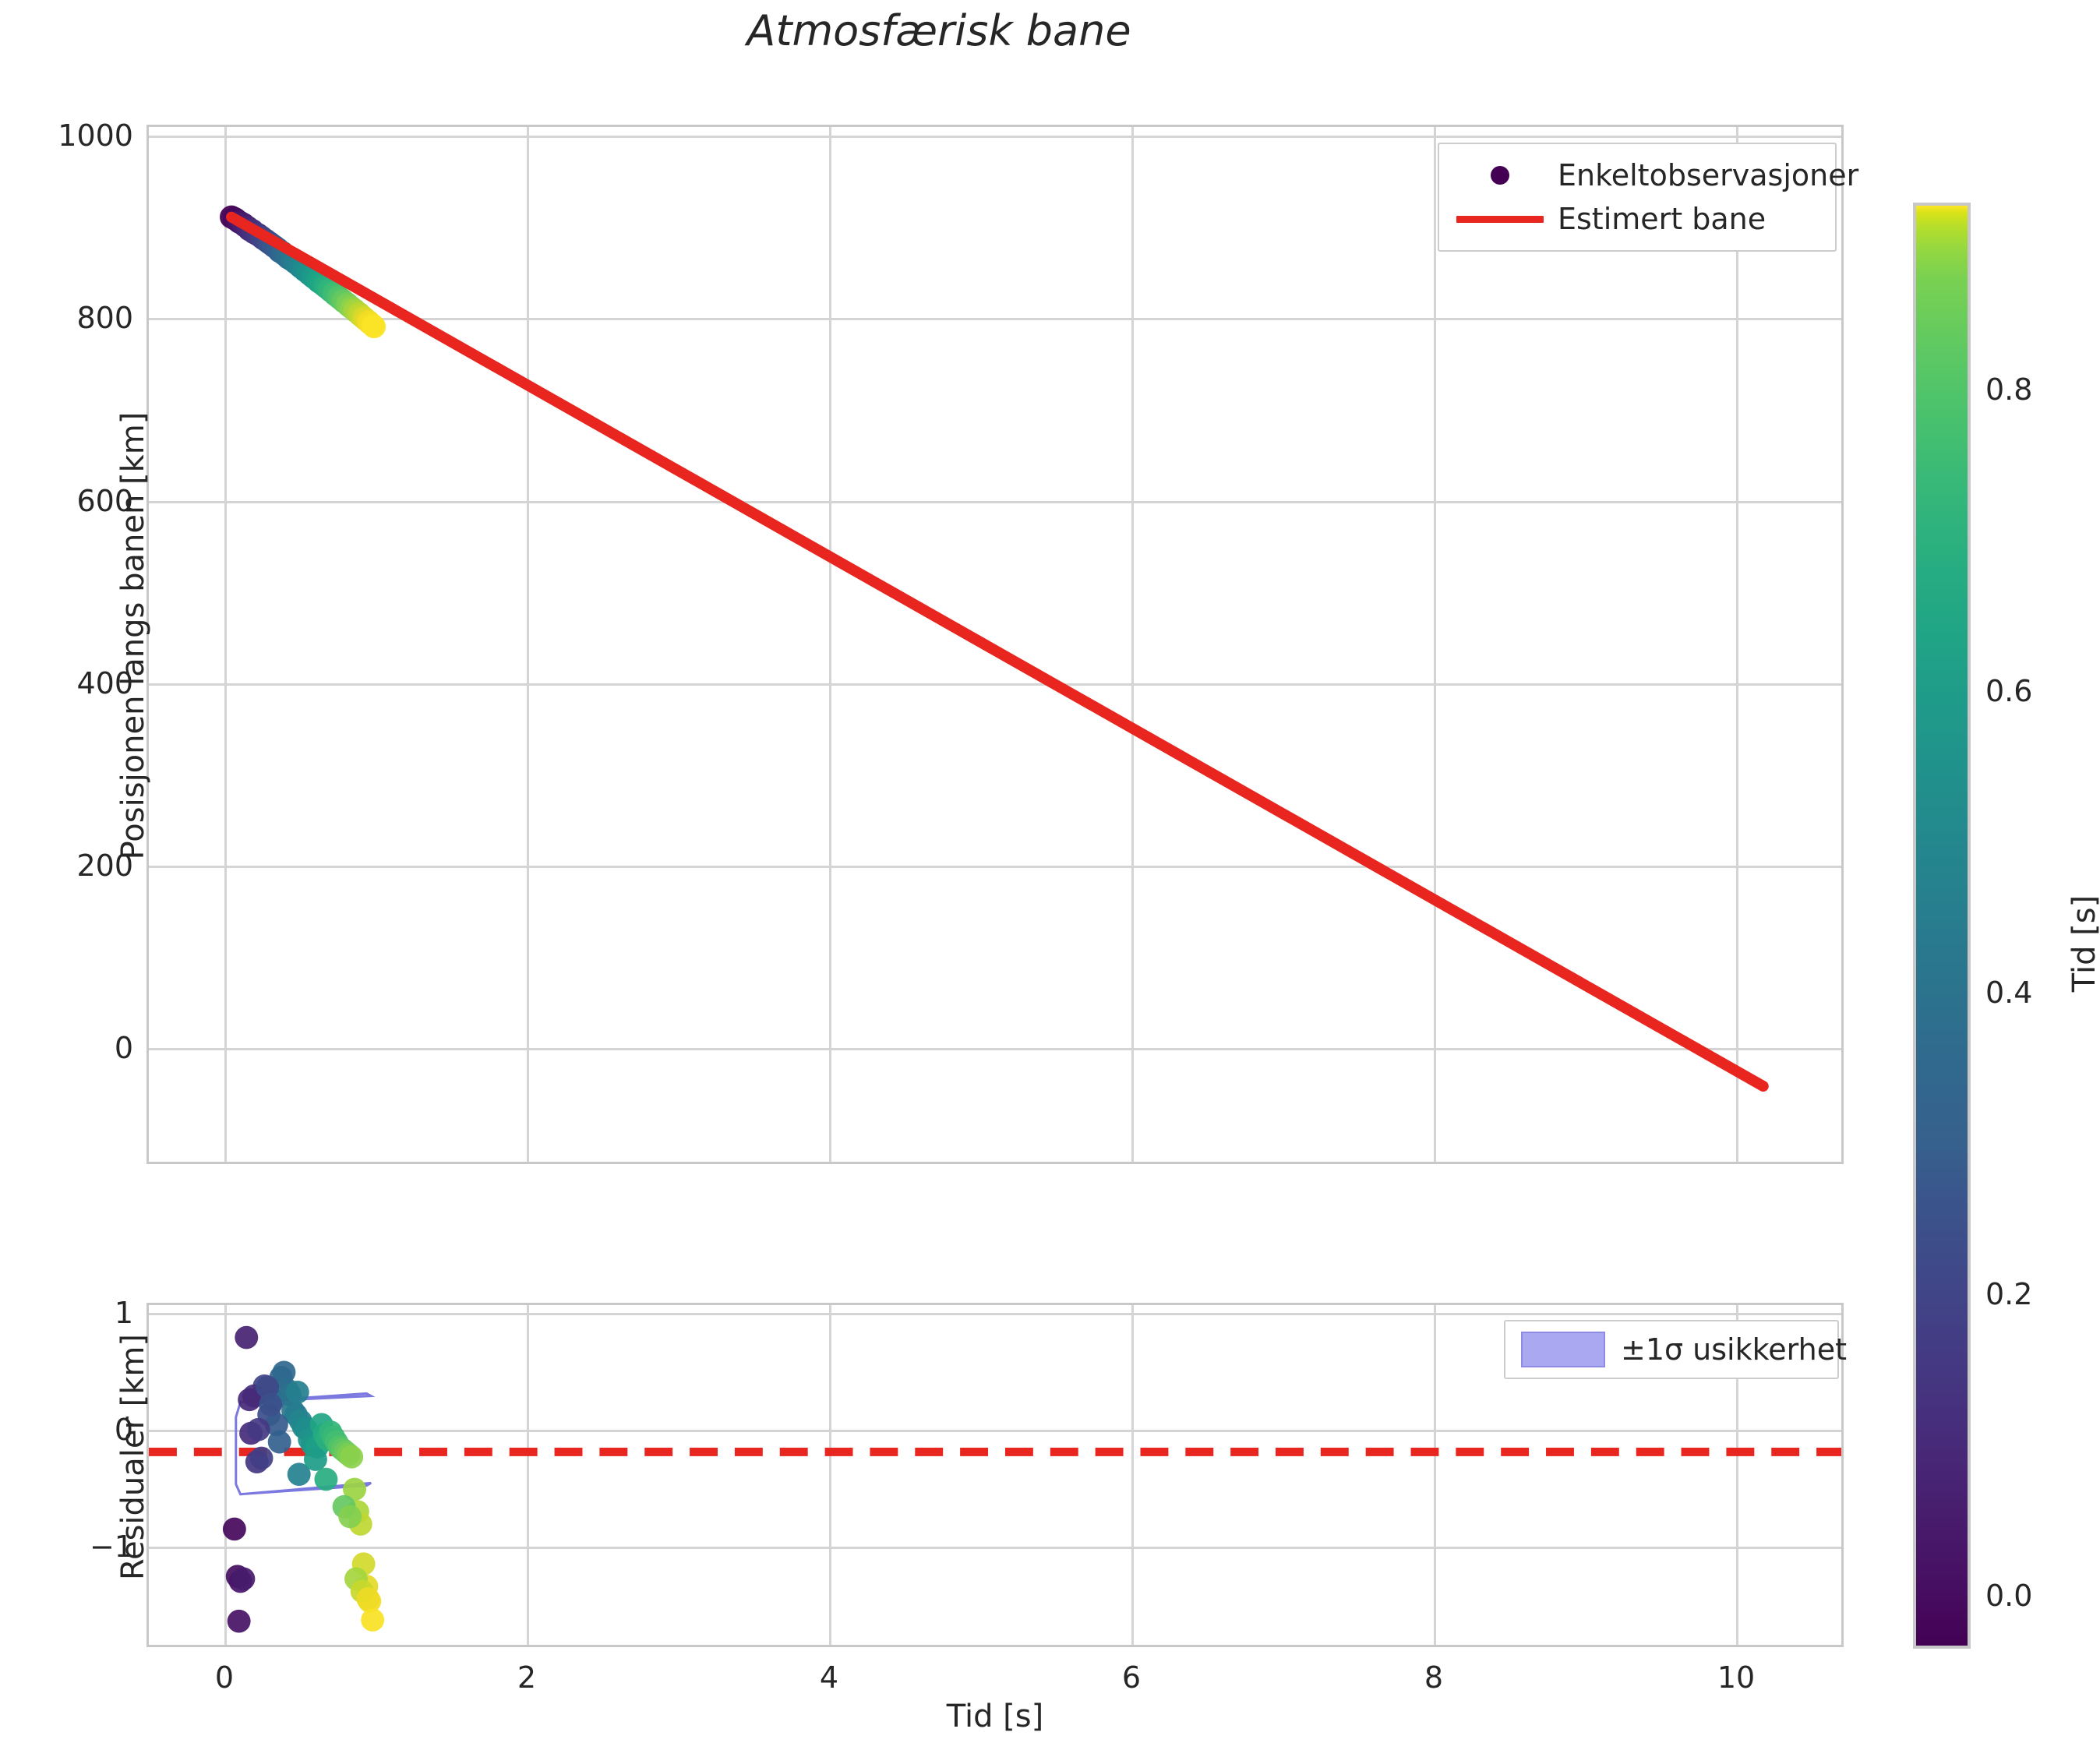 This screenshot has height=1750, width=2100. What do you see at coordinates (995, 1479) in the screenshot?
I see `residual-data-layer` at bounding box center [995, 1479].